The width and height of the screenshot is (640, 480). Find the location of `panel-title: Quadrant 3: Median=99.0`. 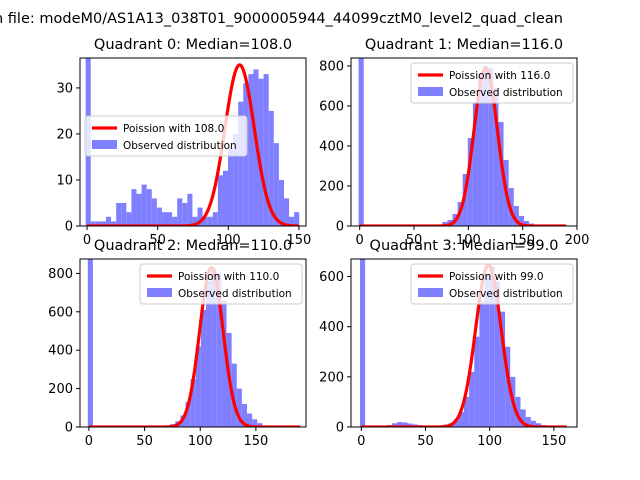

panel-title: Quadrant 3: Median=99.0 is located at coordinates (464, 246).